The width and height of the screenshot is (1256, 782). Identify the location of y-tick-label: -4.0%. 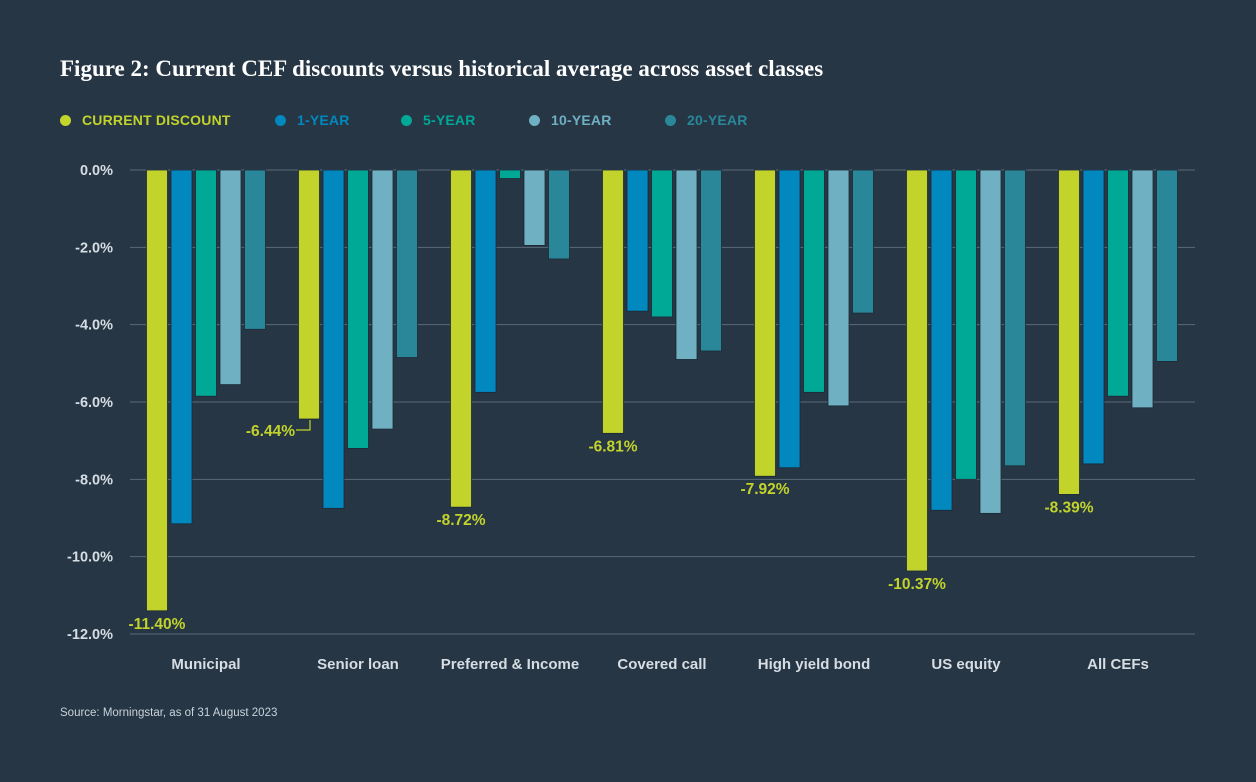
(94, 326).